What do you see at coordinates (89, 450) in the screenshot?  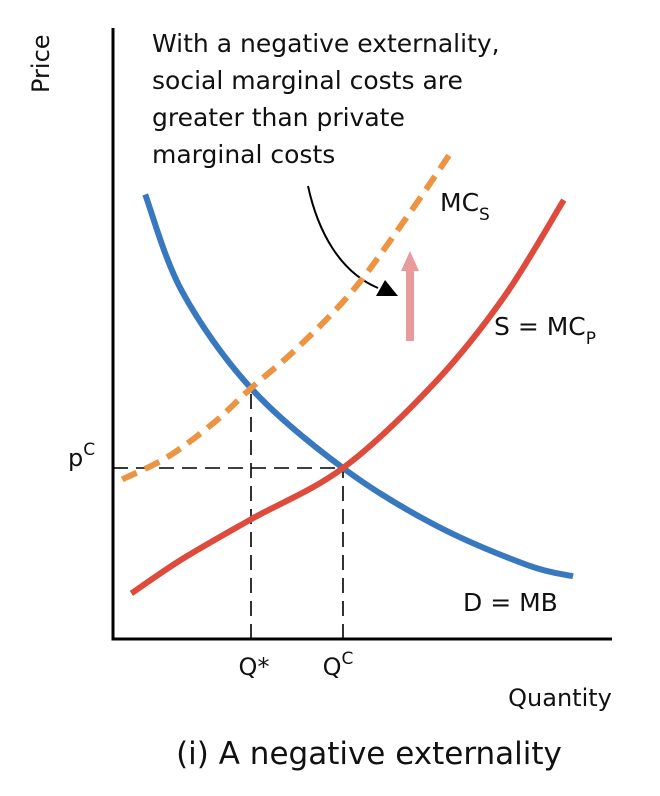 I see `y-tick-label-pc-sup: C` at bounding box center [89, 450].